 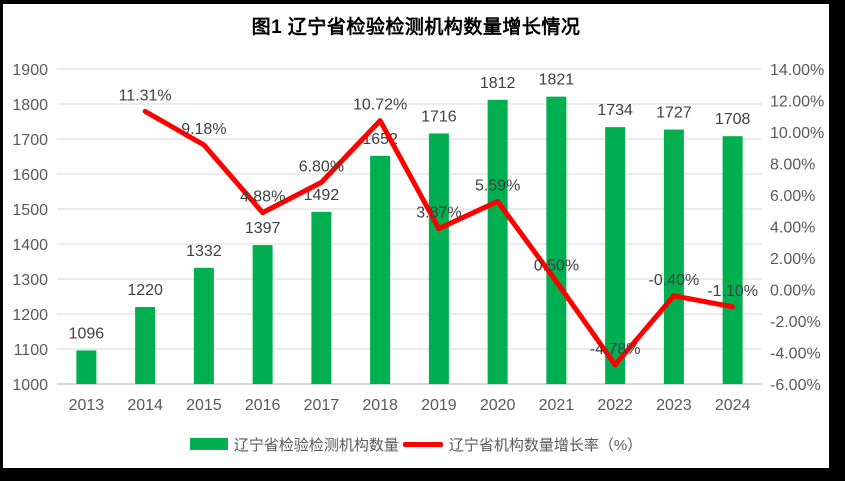 I want to click on legend-item-bars: 辽宁省检验检测机构数量, so click(x=294, y=444).